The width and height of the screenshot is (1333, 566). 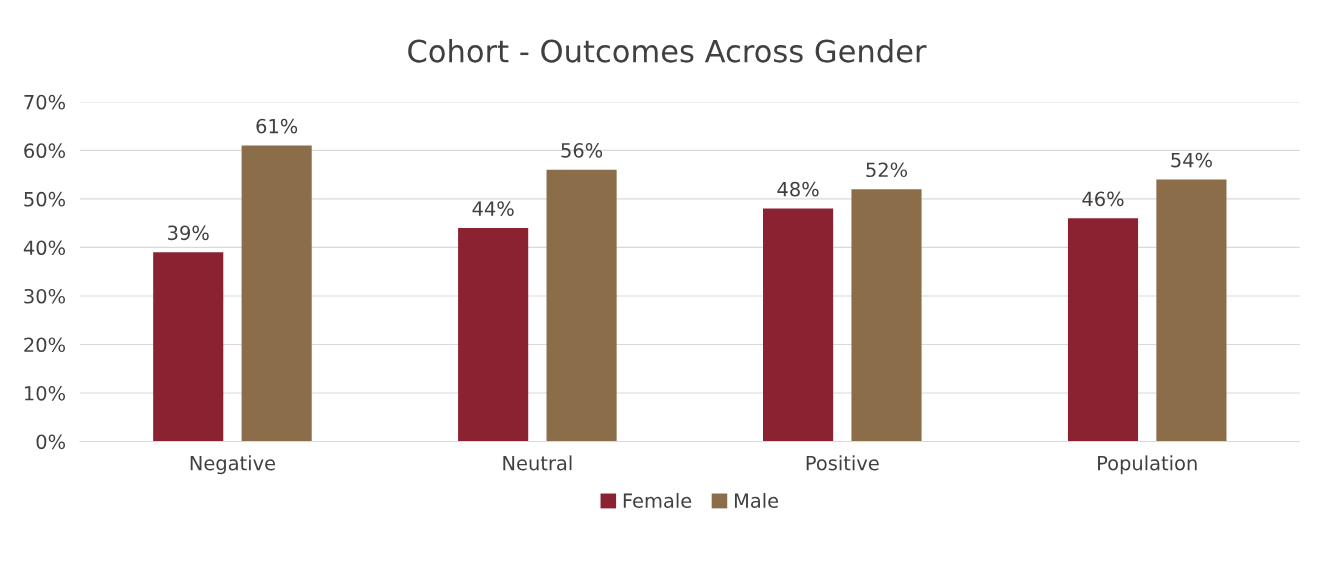 I want to click on y-tick-label: 10%, so click(x=45, y=393).